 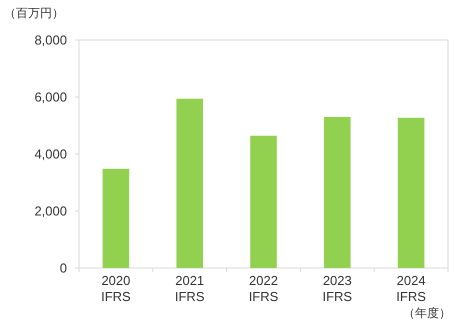 What do you see at coordinates (411, 288) in the screenshot?
I see `x-tick-label: 2024 IFRS` at bounding box center [411, 288].